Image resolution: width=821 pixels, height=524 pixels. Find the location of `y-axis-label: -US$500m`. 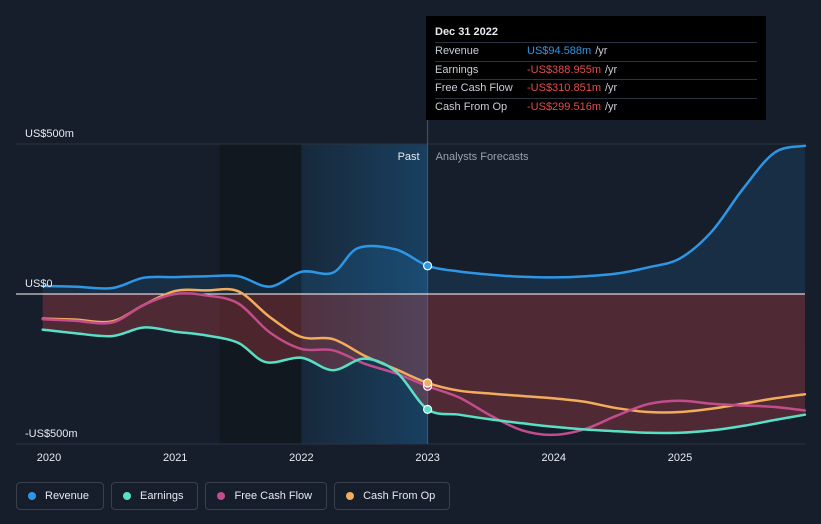

y-axis-label: -US$500m is located at coordinates (51, 434).